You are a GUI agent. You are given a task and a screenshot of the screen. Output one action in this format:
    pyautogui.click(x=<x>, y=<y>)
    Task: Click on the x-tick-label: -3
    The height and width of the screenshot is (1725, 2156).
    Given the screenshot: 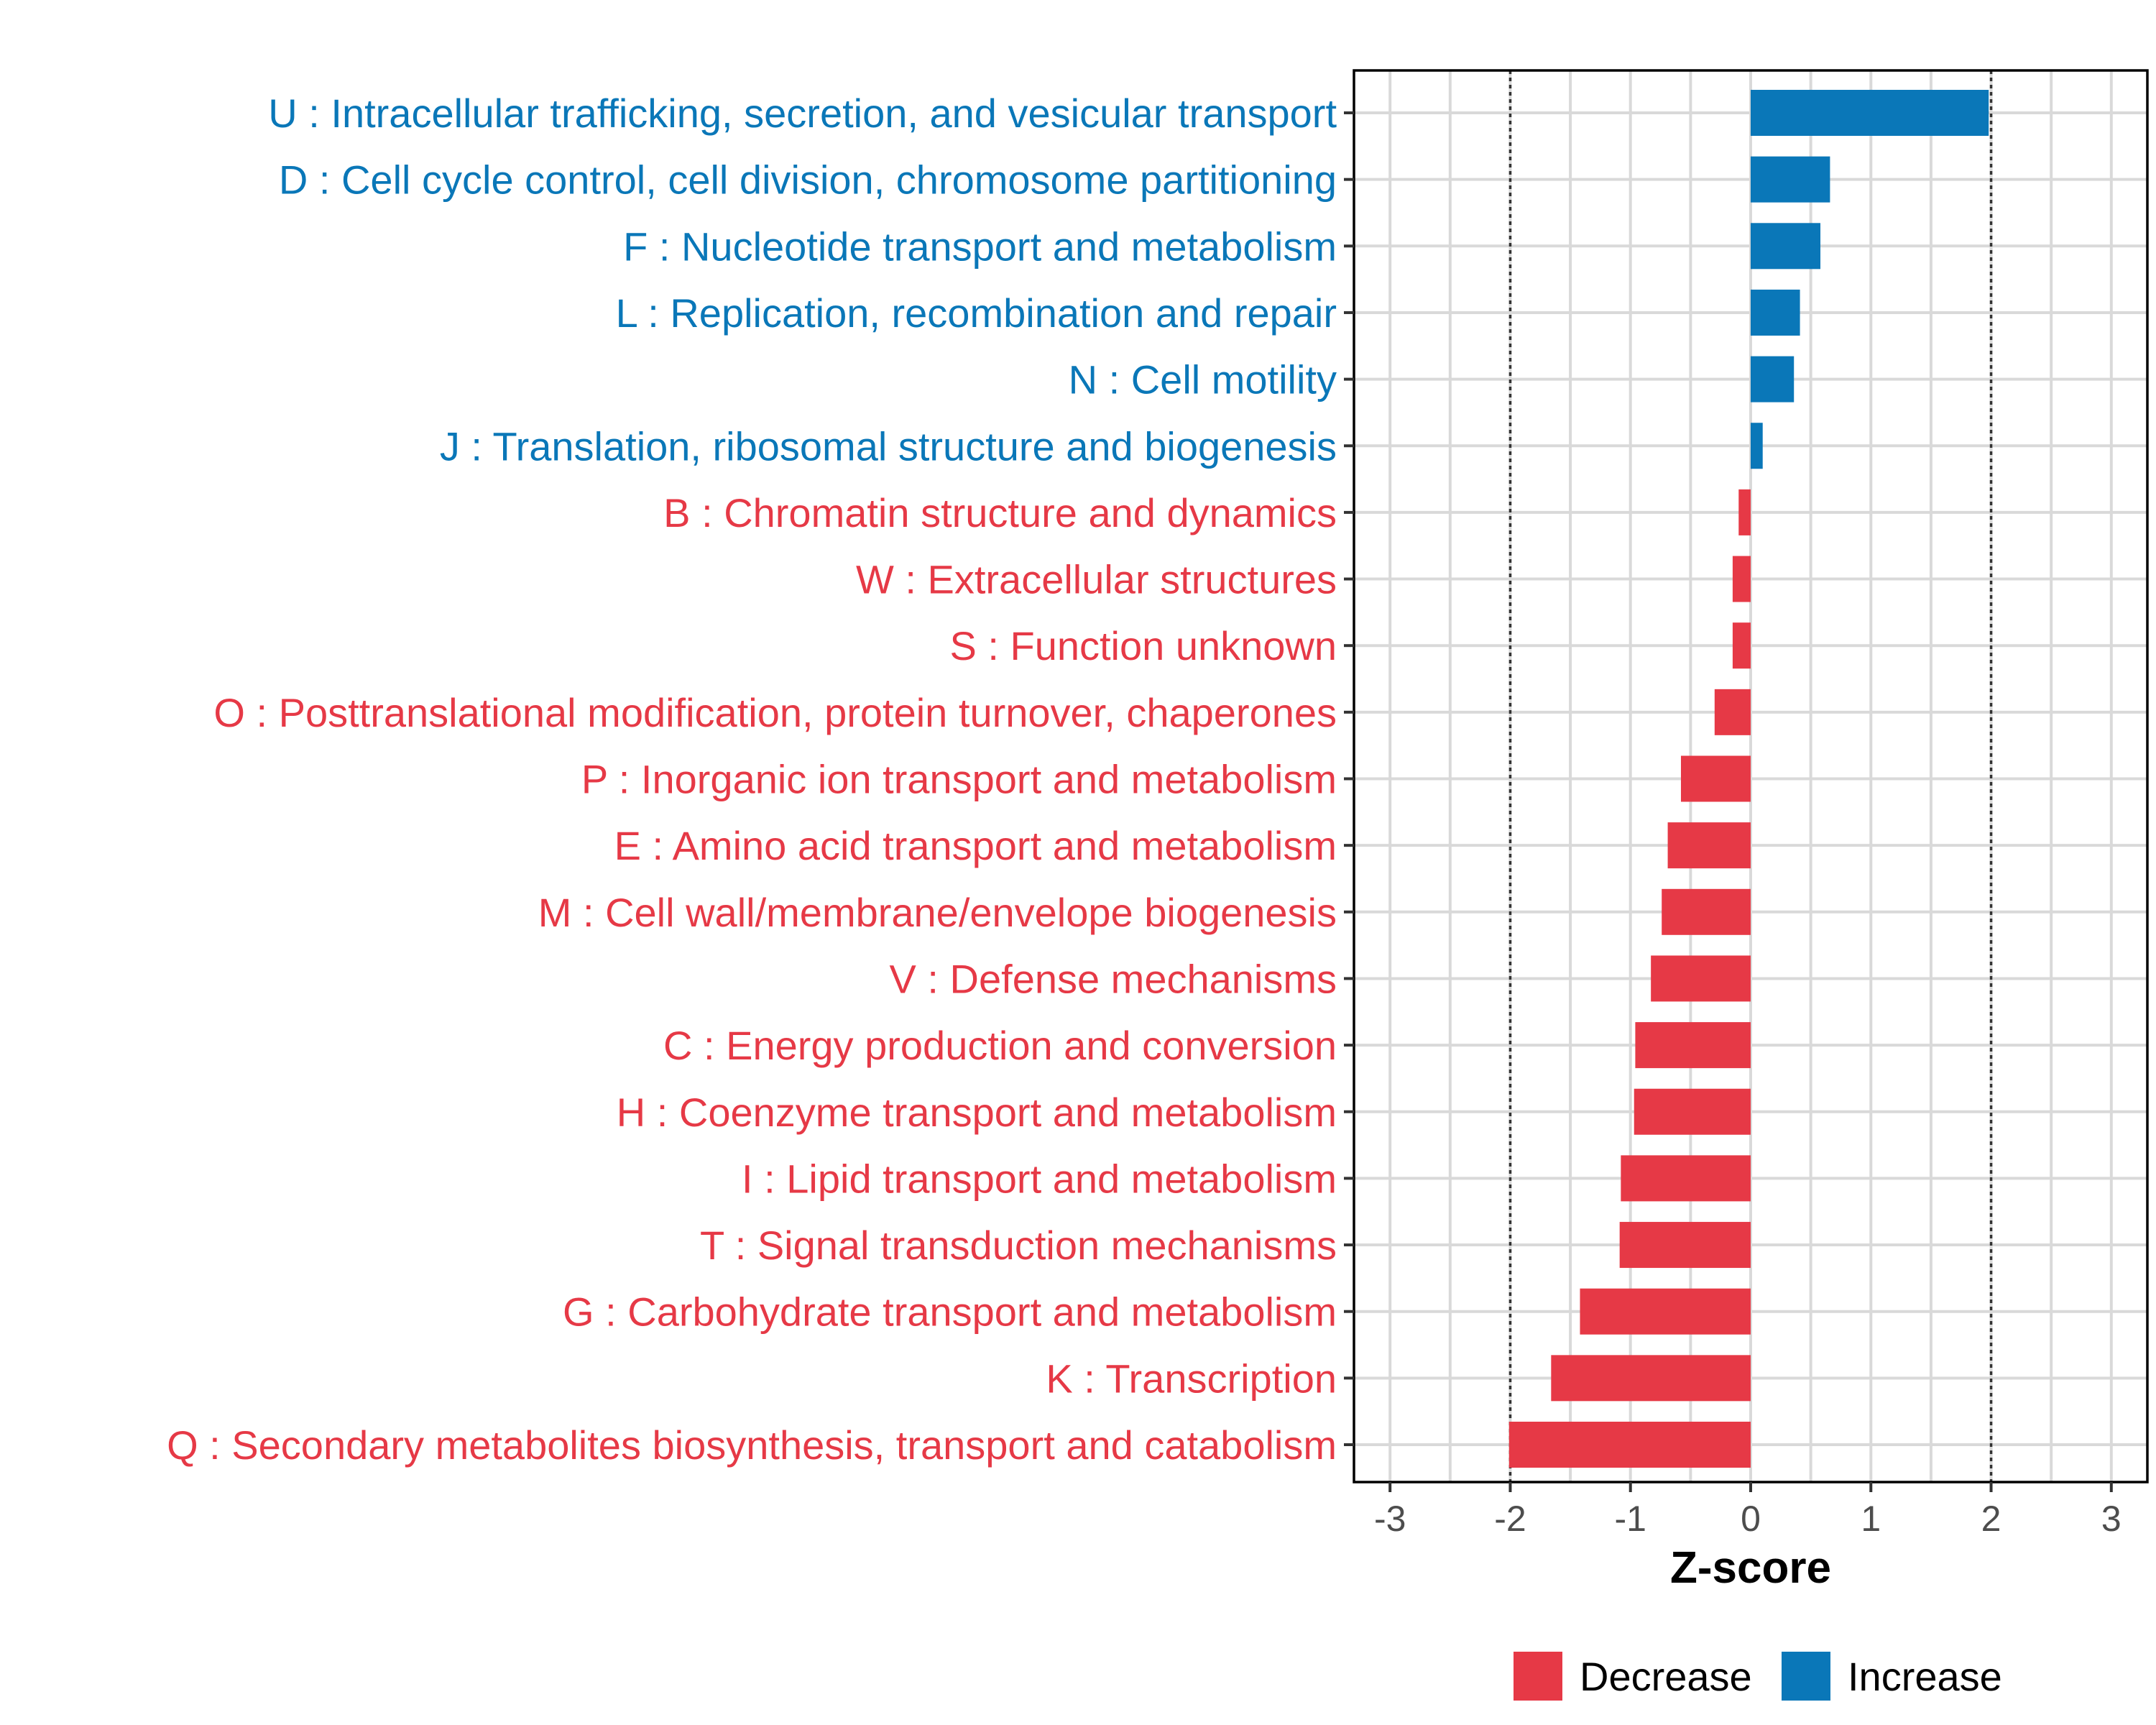 What is the action you would take?
    pyautogui.click(x=1390, y=1519)
    